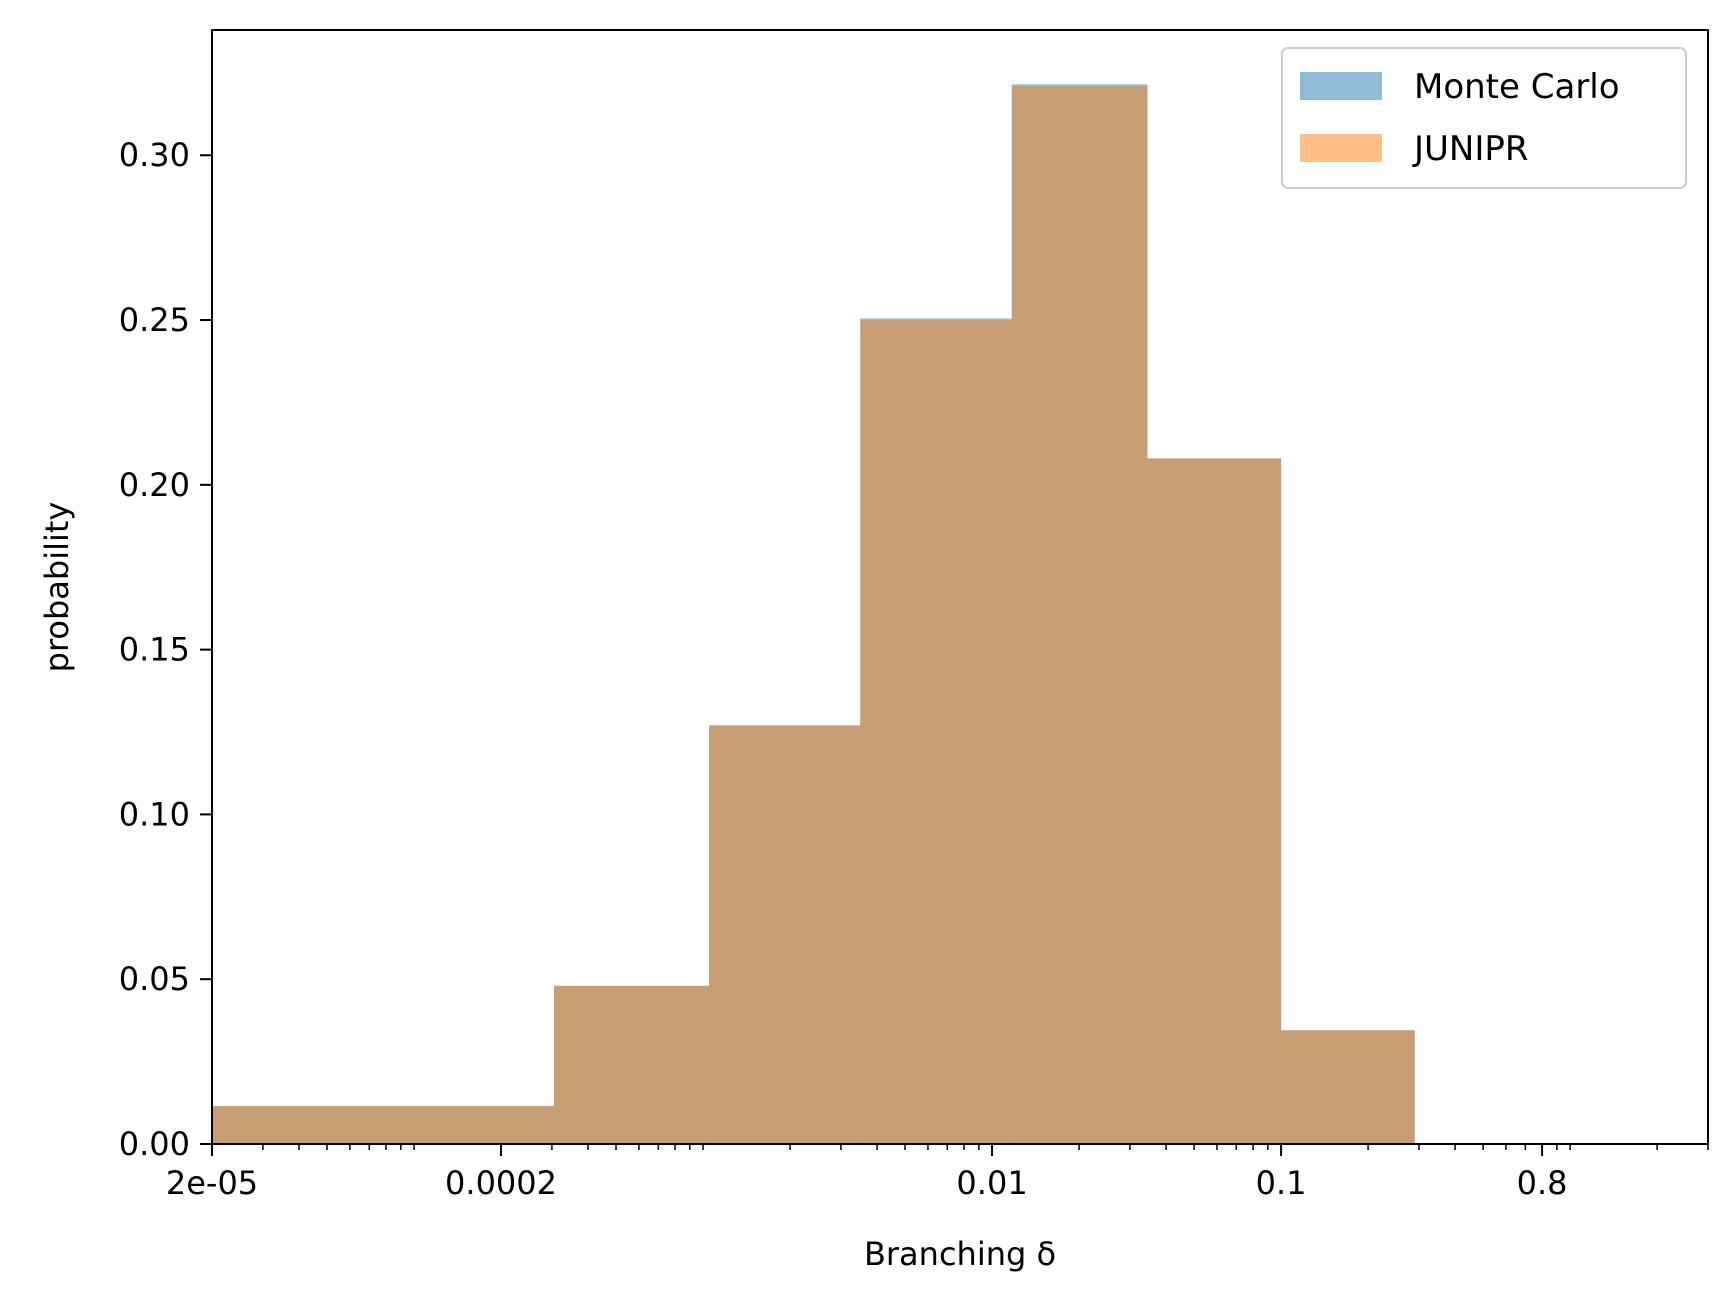 The image size is (1728, 1302). What do you see at coordinates (212, 1183) in the screenshot?
I see `x-tick-label: 2e-05` at bounding box center [212, 1183].